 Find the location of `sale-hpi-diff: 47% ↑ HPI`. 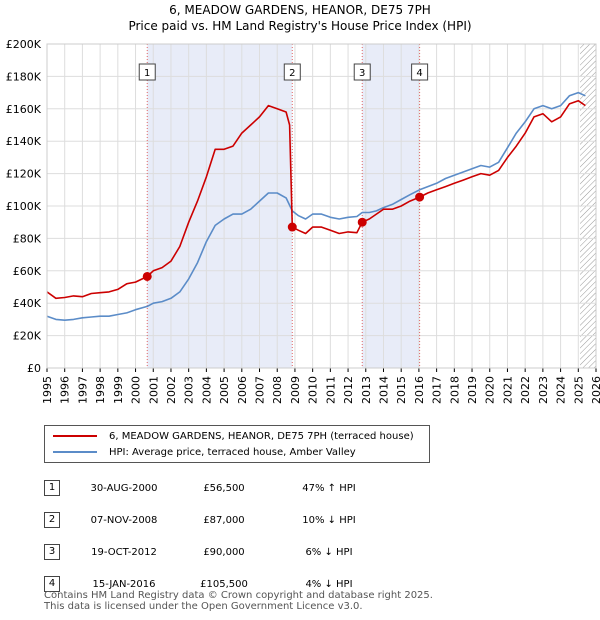

sale-hpi-diff: 47% ↑ HPI is located at coordinates (329, 488).